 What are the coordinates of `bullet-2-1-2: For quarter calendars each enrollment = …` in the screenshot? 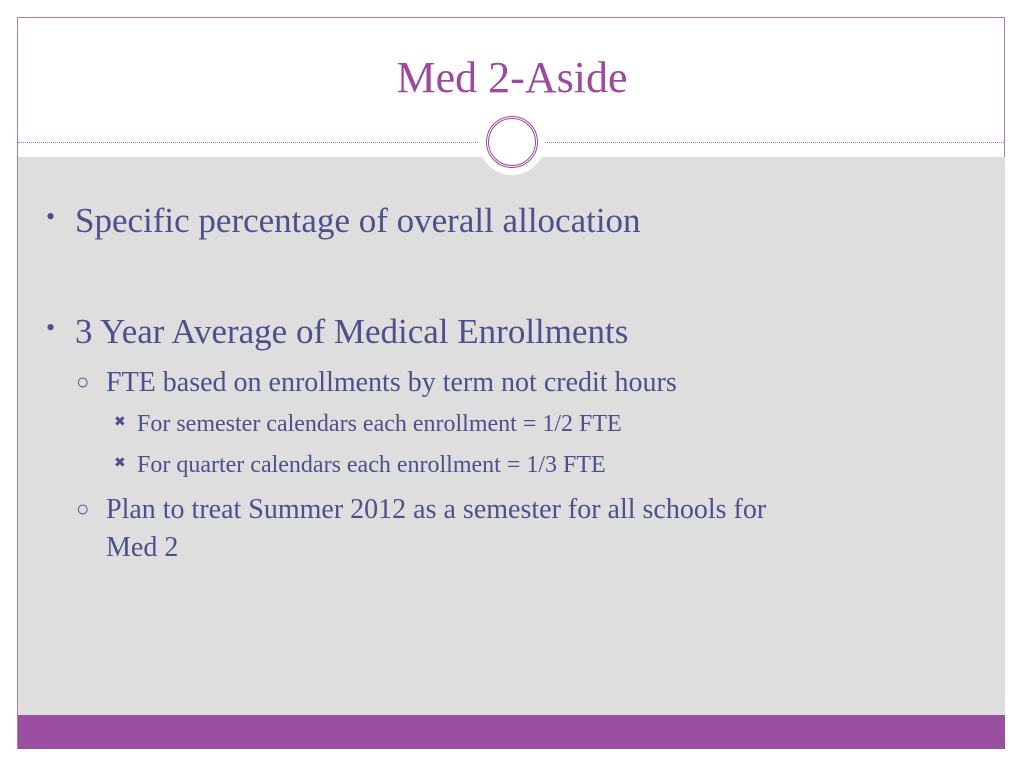 It's located at (371, 465).